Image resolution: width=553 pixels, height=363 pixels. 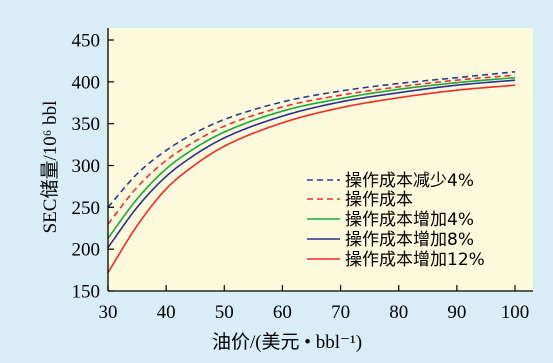 I want to click on y-tick-label: 250, so click(x=86, y=208).